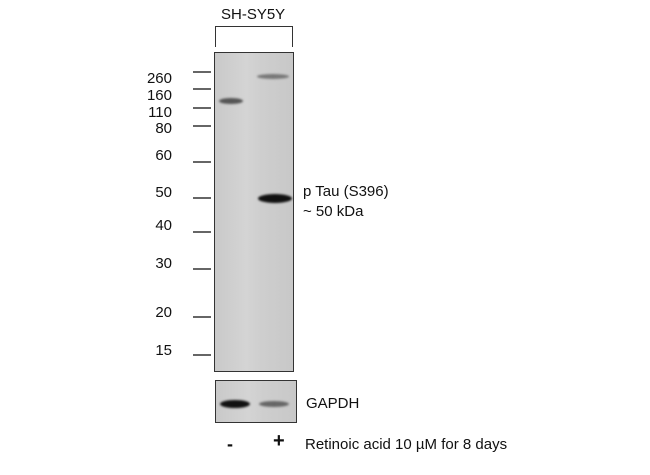 This screenshot has height=475, width=650. Describe the element at coordinates (275, 198) in the screenshot. I see `band-ptau-50kda` at that location.